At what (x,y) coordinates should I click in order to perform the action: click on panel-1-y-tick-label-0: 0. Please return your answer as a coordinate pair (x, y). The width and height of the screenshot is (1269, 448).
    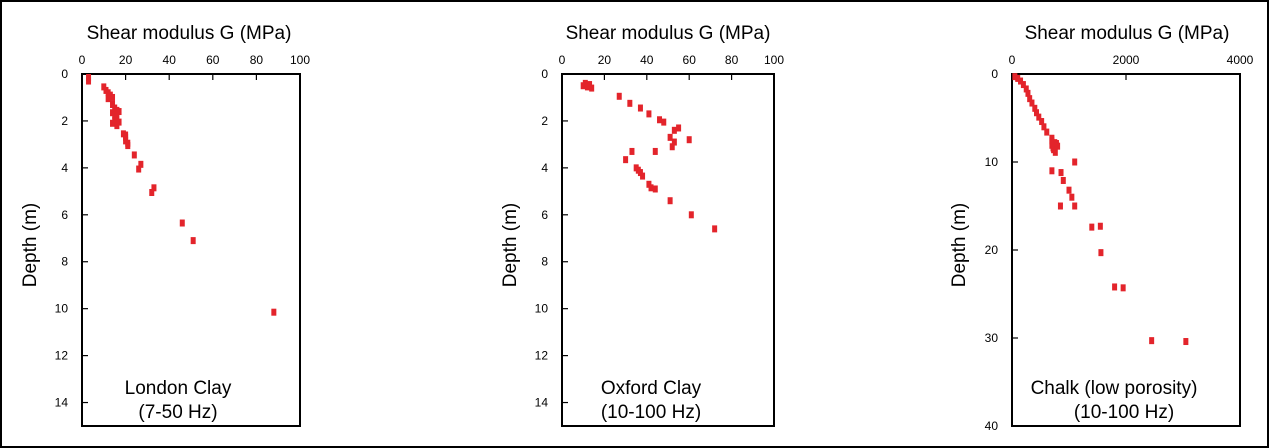
    Looking at the image, I should click on (64, 74).